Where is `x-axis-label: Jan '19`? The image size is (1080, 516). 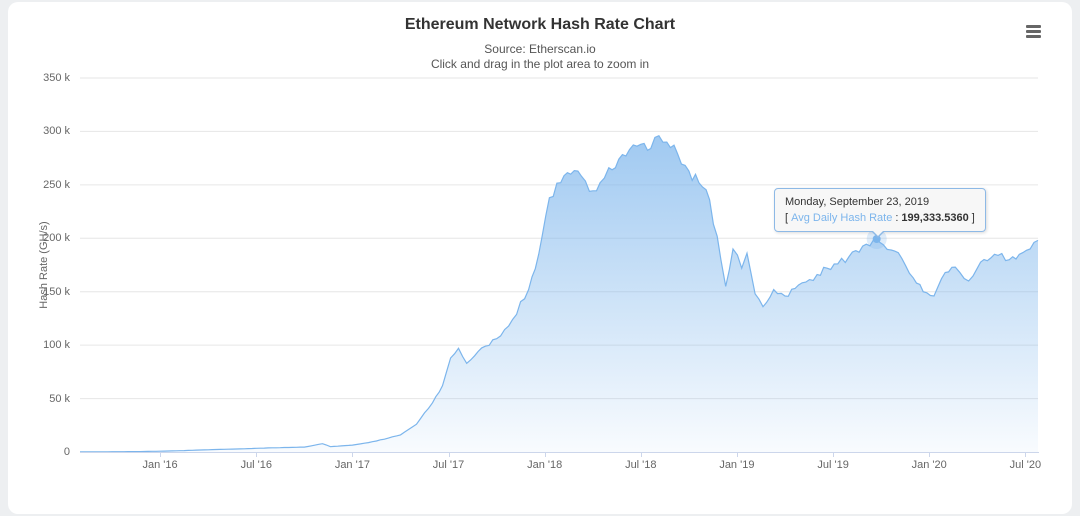
x-axis-label: Jan '19 is located at coordinates (737, 465).